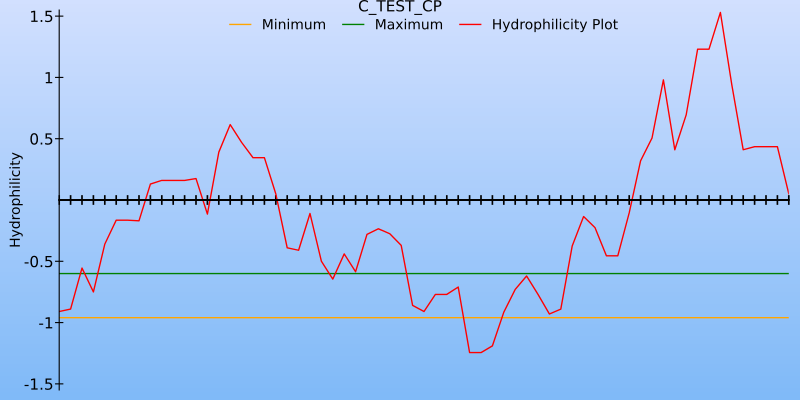 The image size is (800, 400). I want to click on legend-label: Maximum, so click(409, 24).